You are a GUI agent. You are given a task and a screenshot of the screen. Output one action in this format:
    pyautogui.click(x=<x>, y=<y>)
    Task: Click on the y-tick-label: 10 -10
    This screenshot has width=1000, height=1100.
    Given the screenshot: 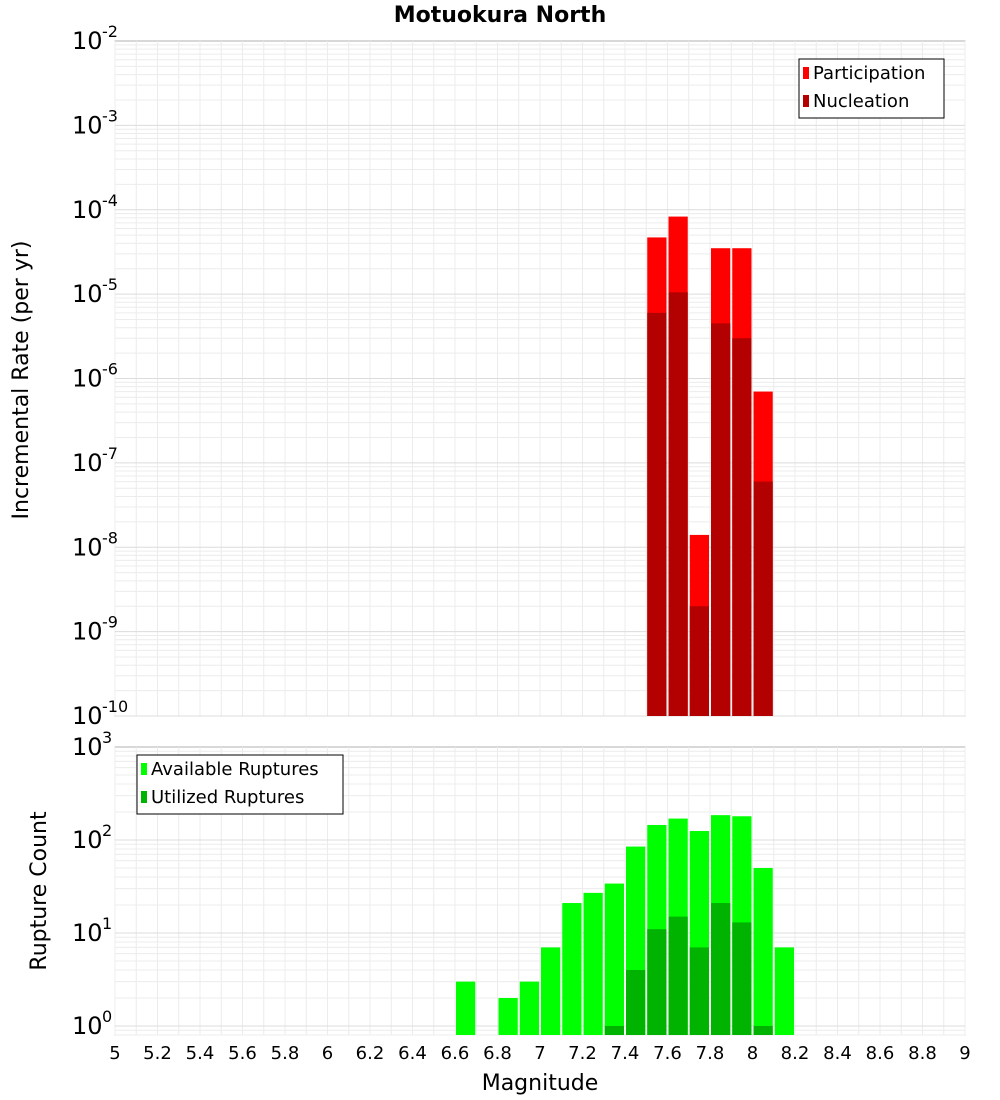 What is the action you would take?
    pyautogui.click(x=100, y=713)
    